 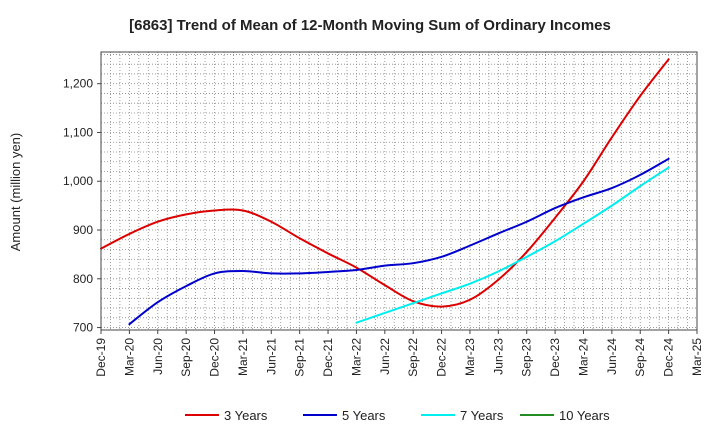 I want to click on x-tick-label: Sep-22, so click(x=413, y=357).